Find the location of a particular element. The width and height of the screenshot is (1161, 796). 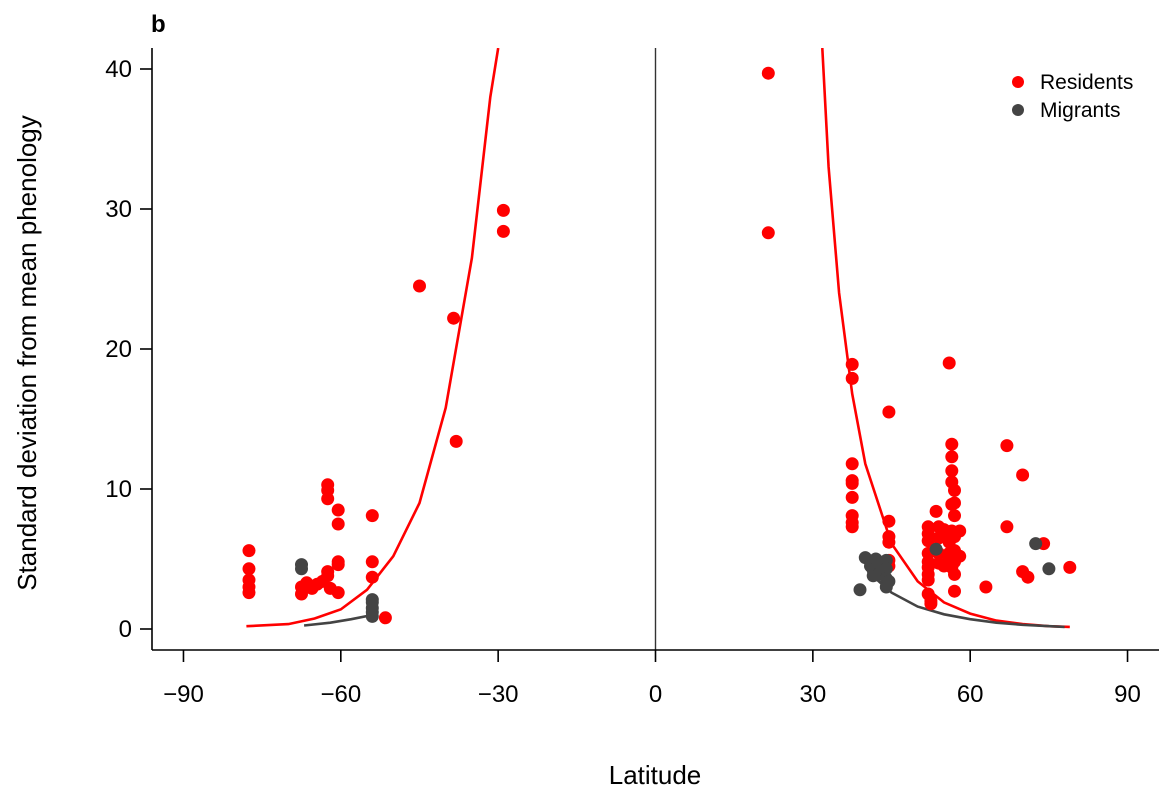

legend: Residents Migrants is located at coordinates (1072, 96).